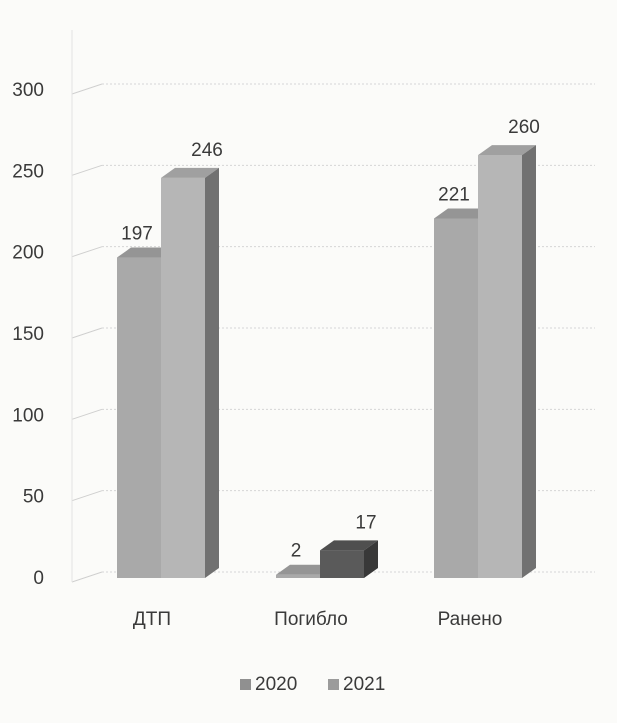 The width and height of the screenshot is (617, 723). Describe the element at coordinates (28, 90) in the screenshot. I see `y-tick-label: 300` at that location.